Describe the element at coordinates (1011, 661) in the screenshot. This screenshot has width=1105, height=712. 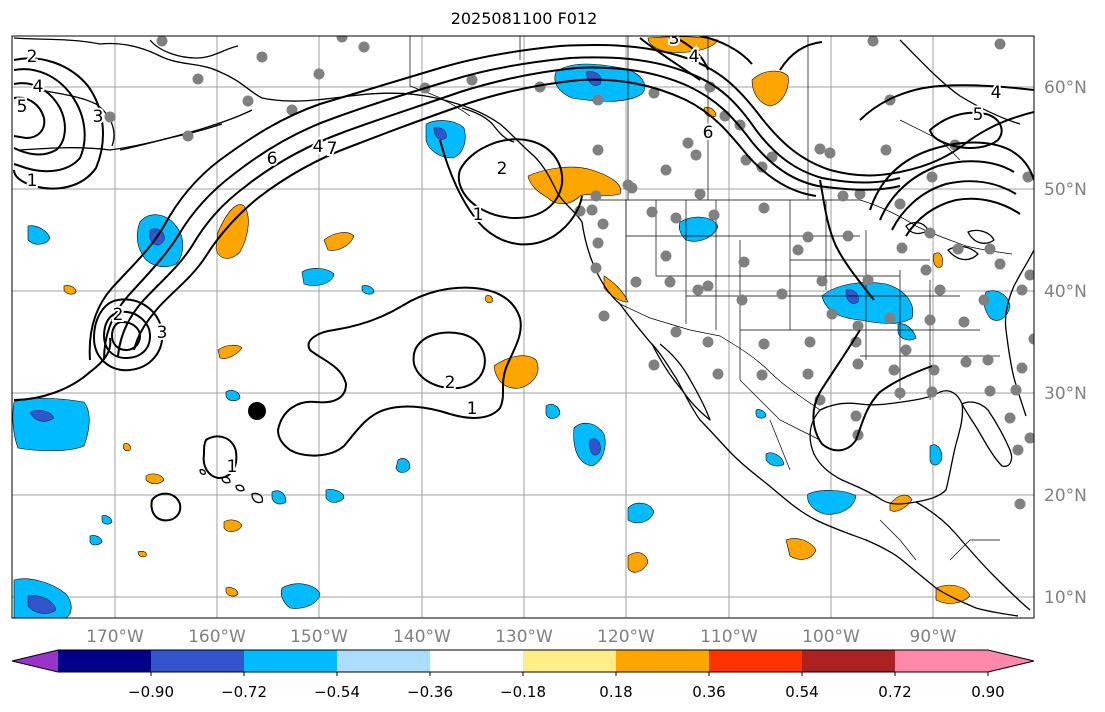
I see `colorbar-extend-high` at that location.